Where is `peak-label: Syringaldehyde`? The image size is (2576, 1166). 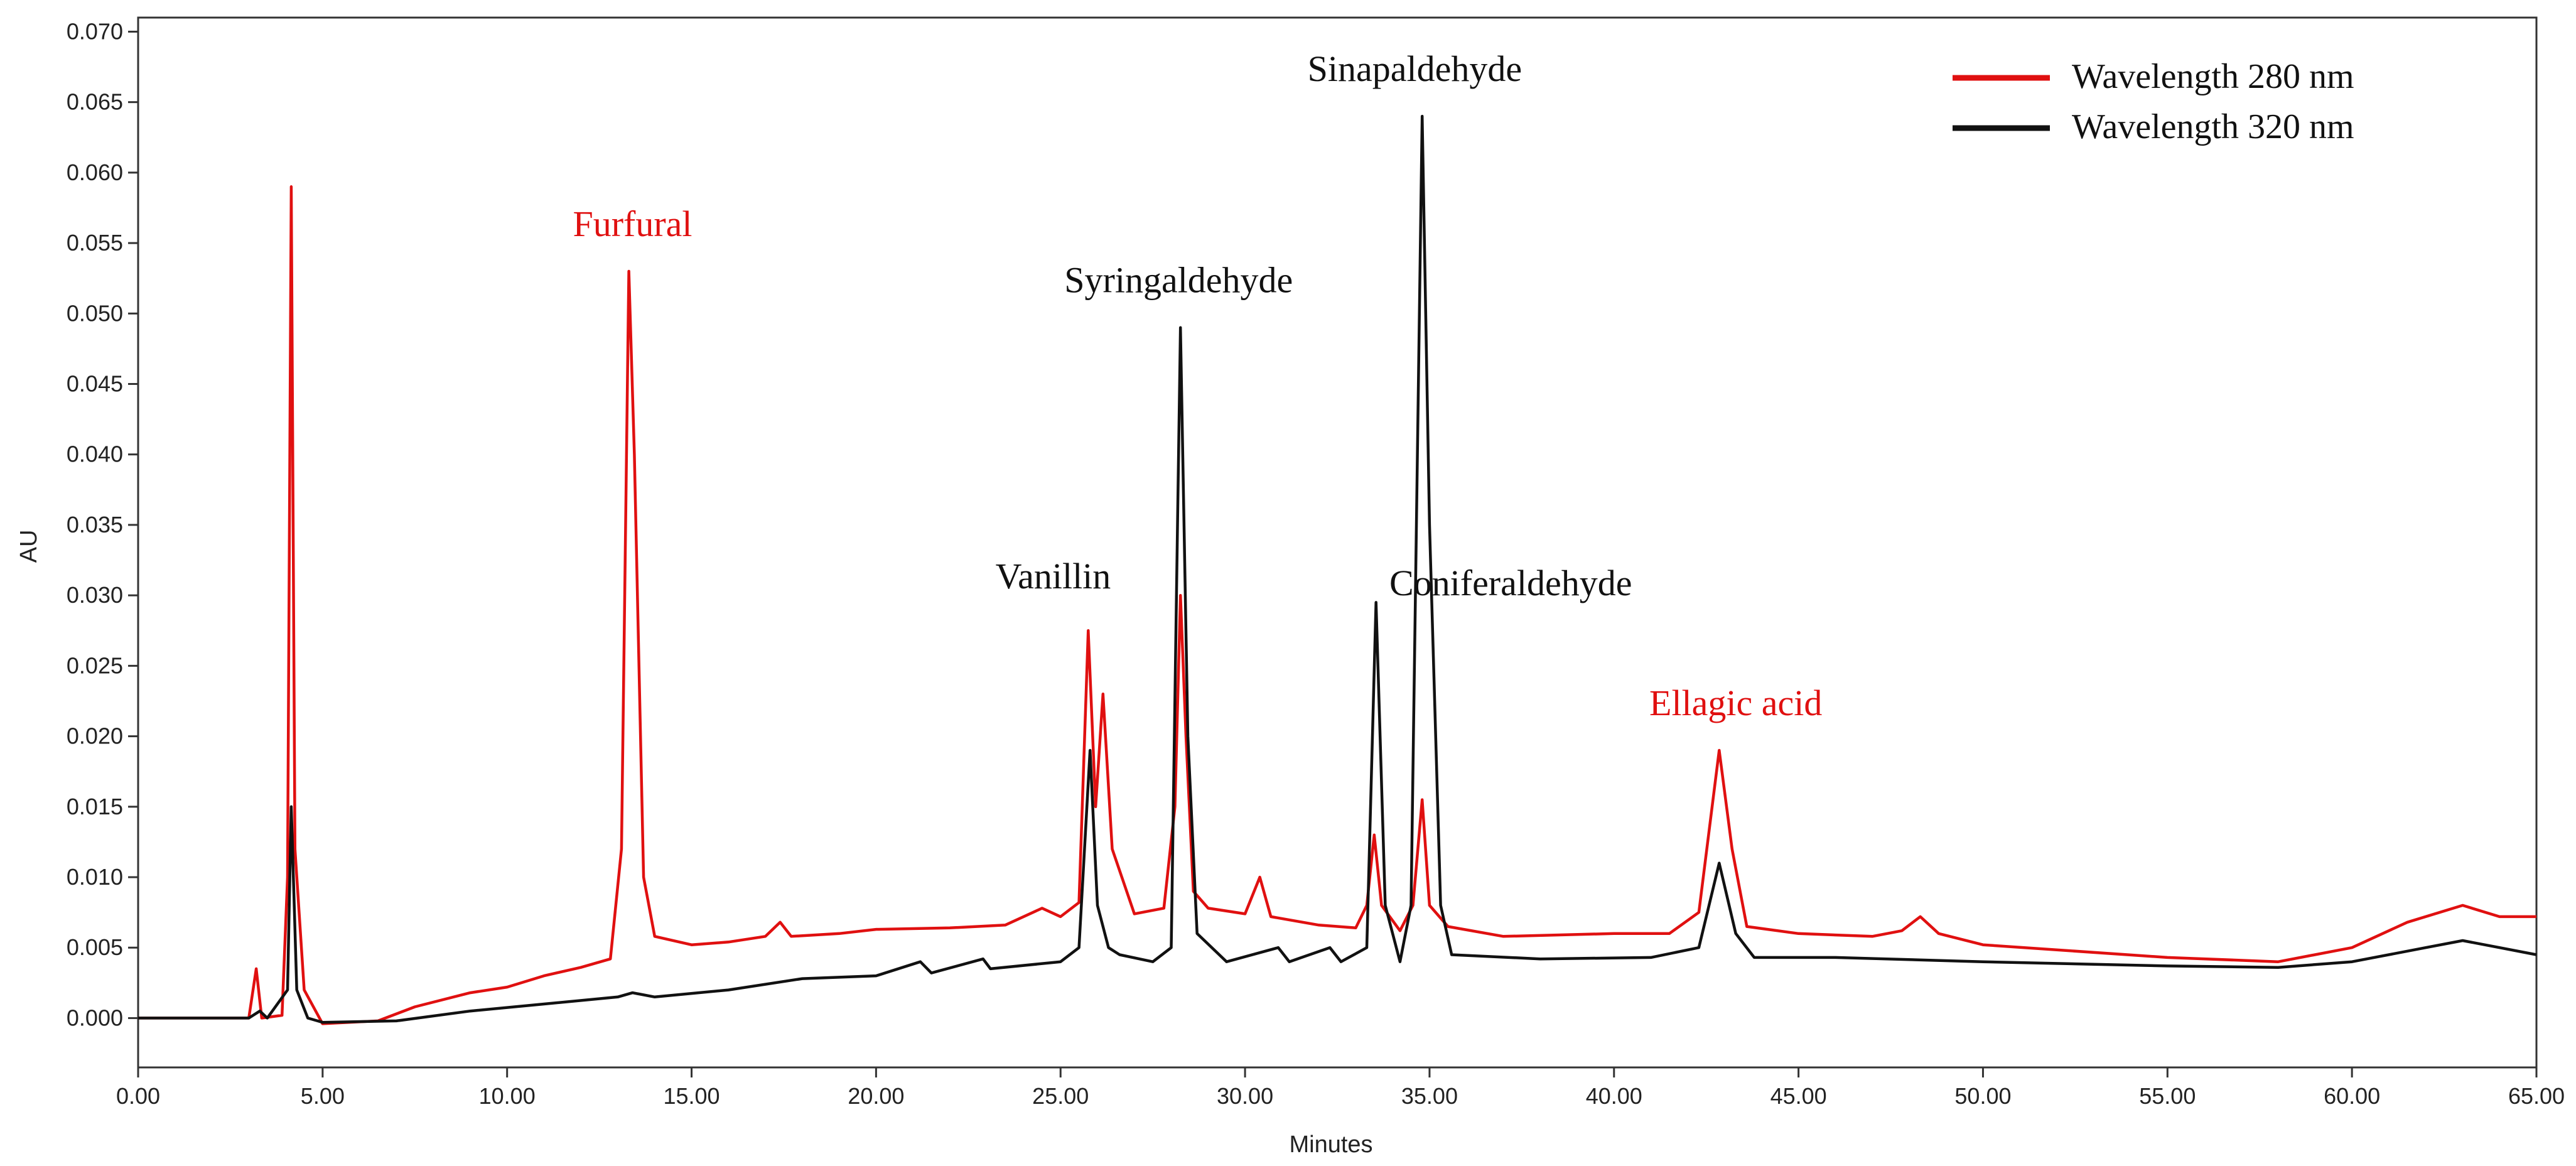 peak-label: Syringaldehyde is located at coordinates (1178, 280).